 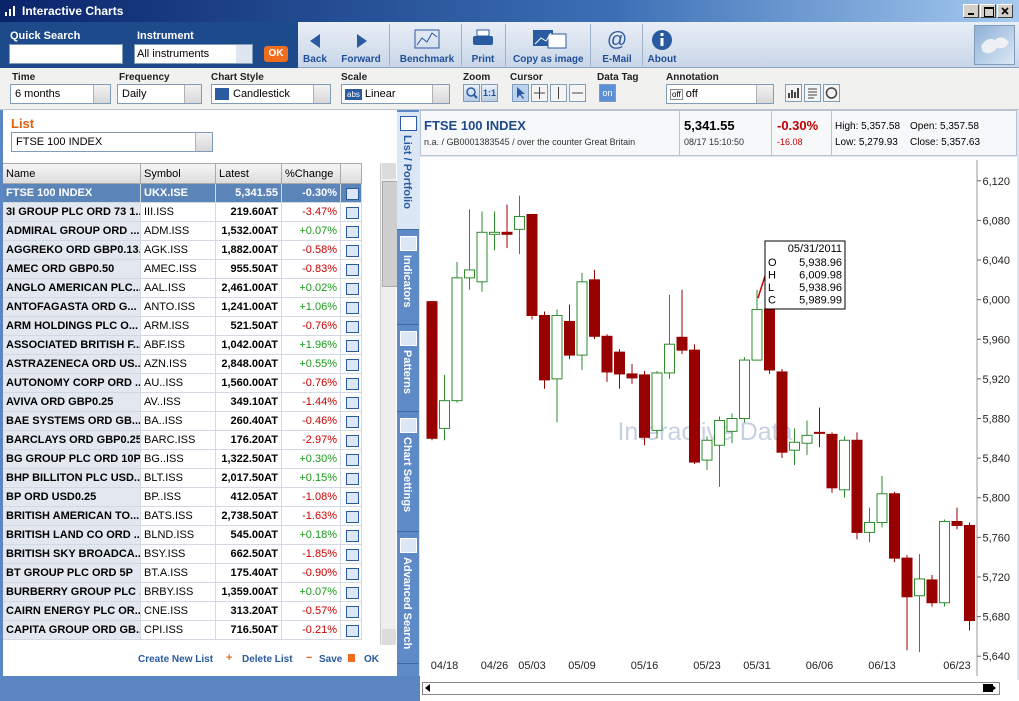 I want to click on zoom-button, so click(x=471, y=93).